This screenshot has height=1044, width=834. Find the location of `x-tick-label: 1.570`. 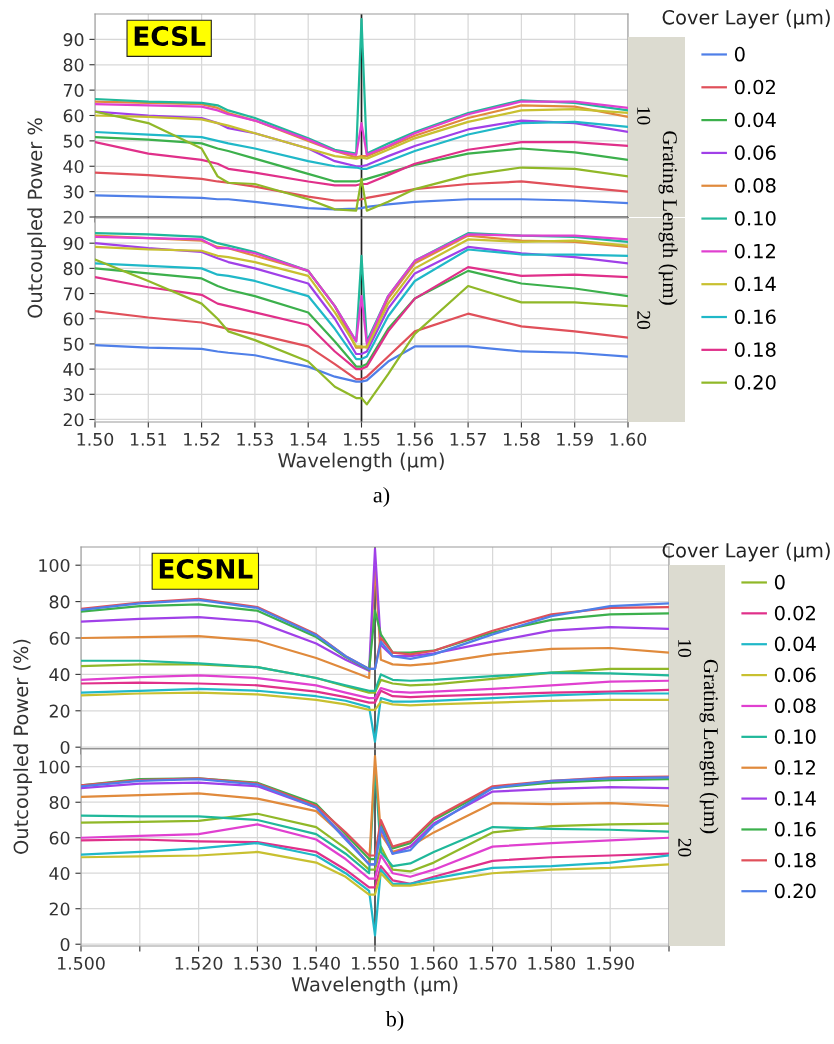

x-tick-label: 1.570 is located at coordinates (493, 963).